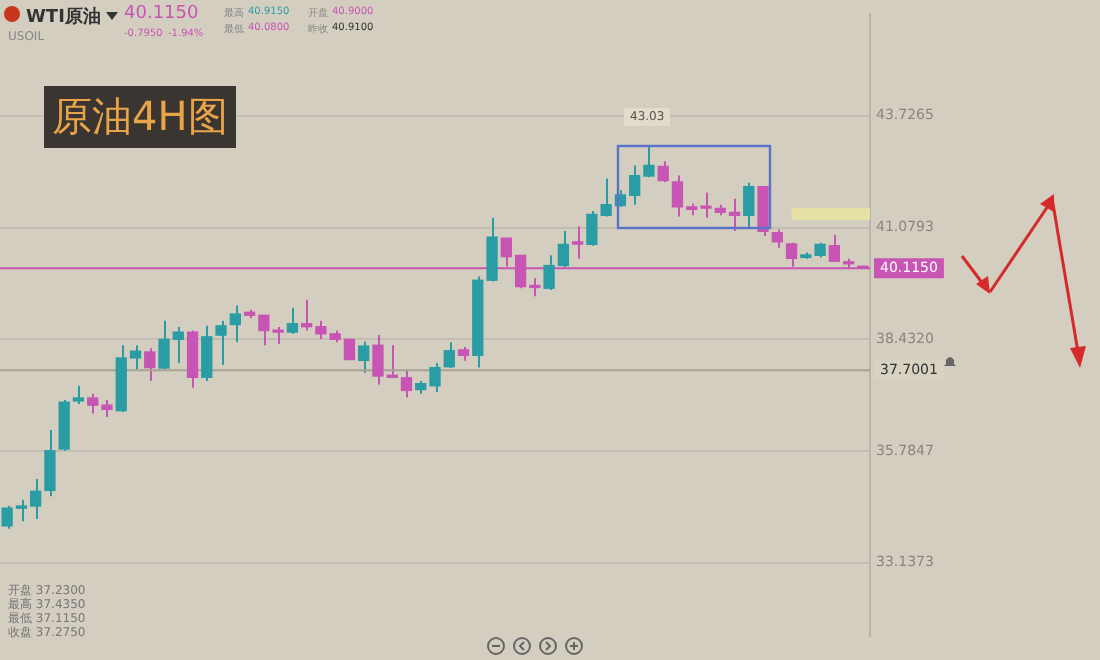 Image resolution: width=1100 pixels, height=660 pixels. What do you see at coordinates (140, 117) in the screenshot?
I see `annotation: 原油4H图` at bounding box center [140, 117].